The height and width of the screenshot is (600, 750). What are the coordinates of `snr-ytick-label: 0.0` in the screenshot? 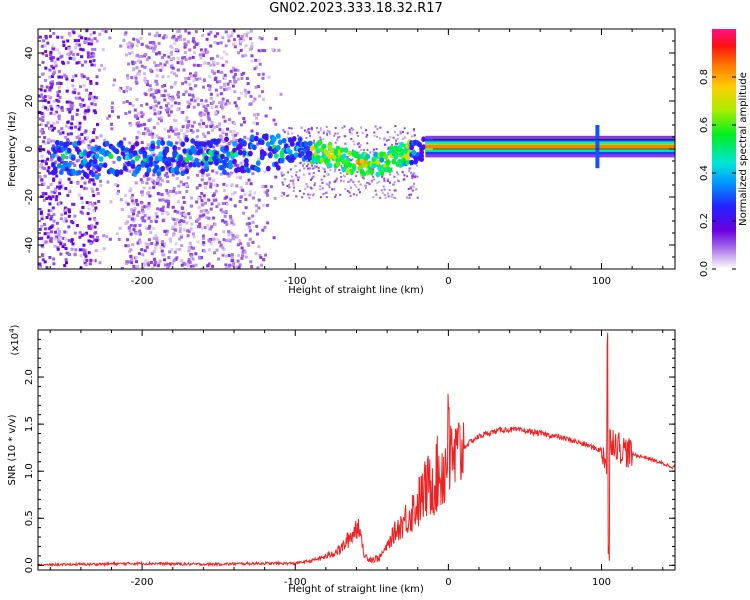 It's located at (29, 565).